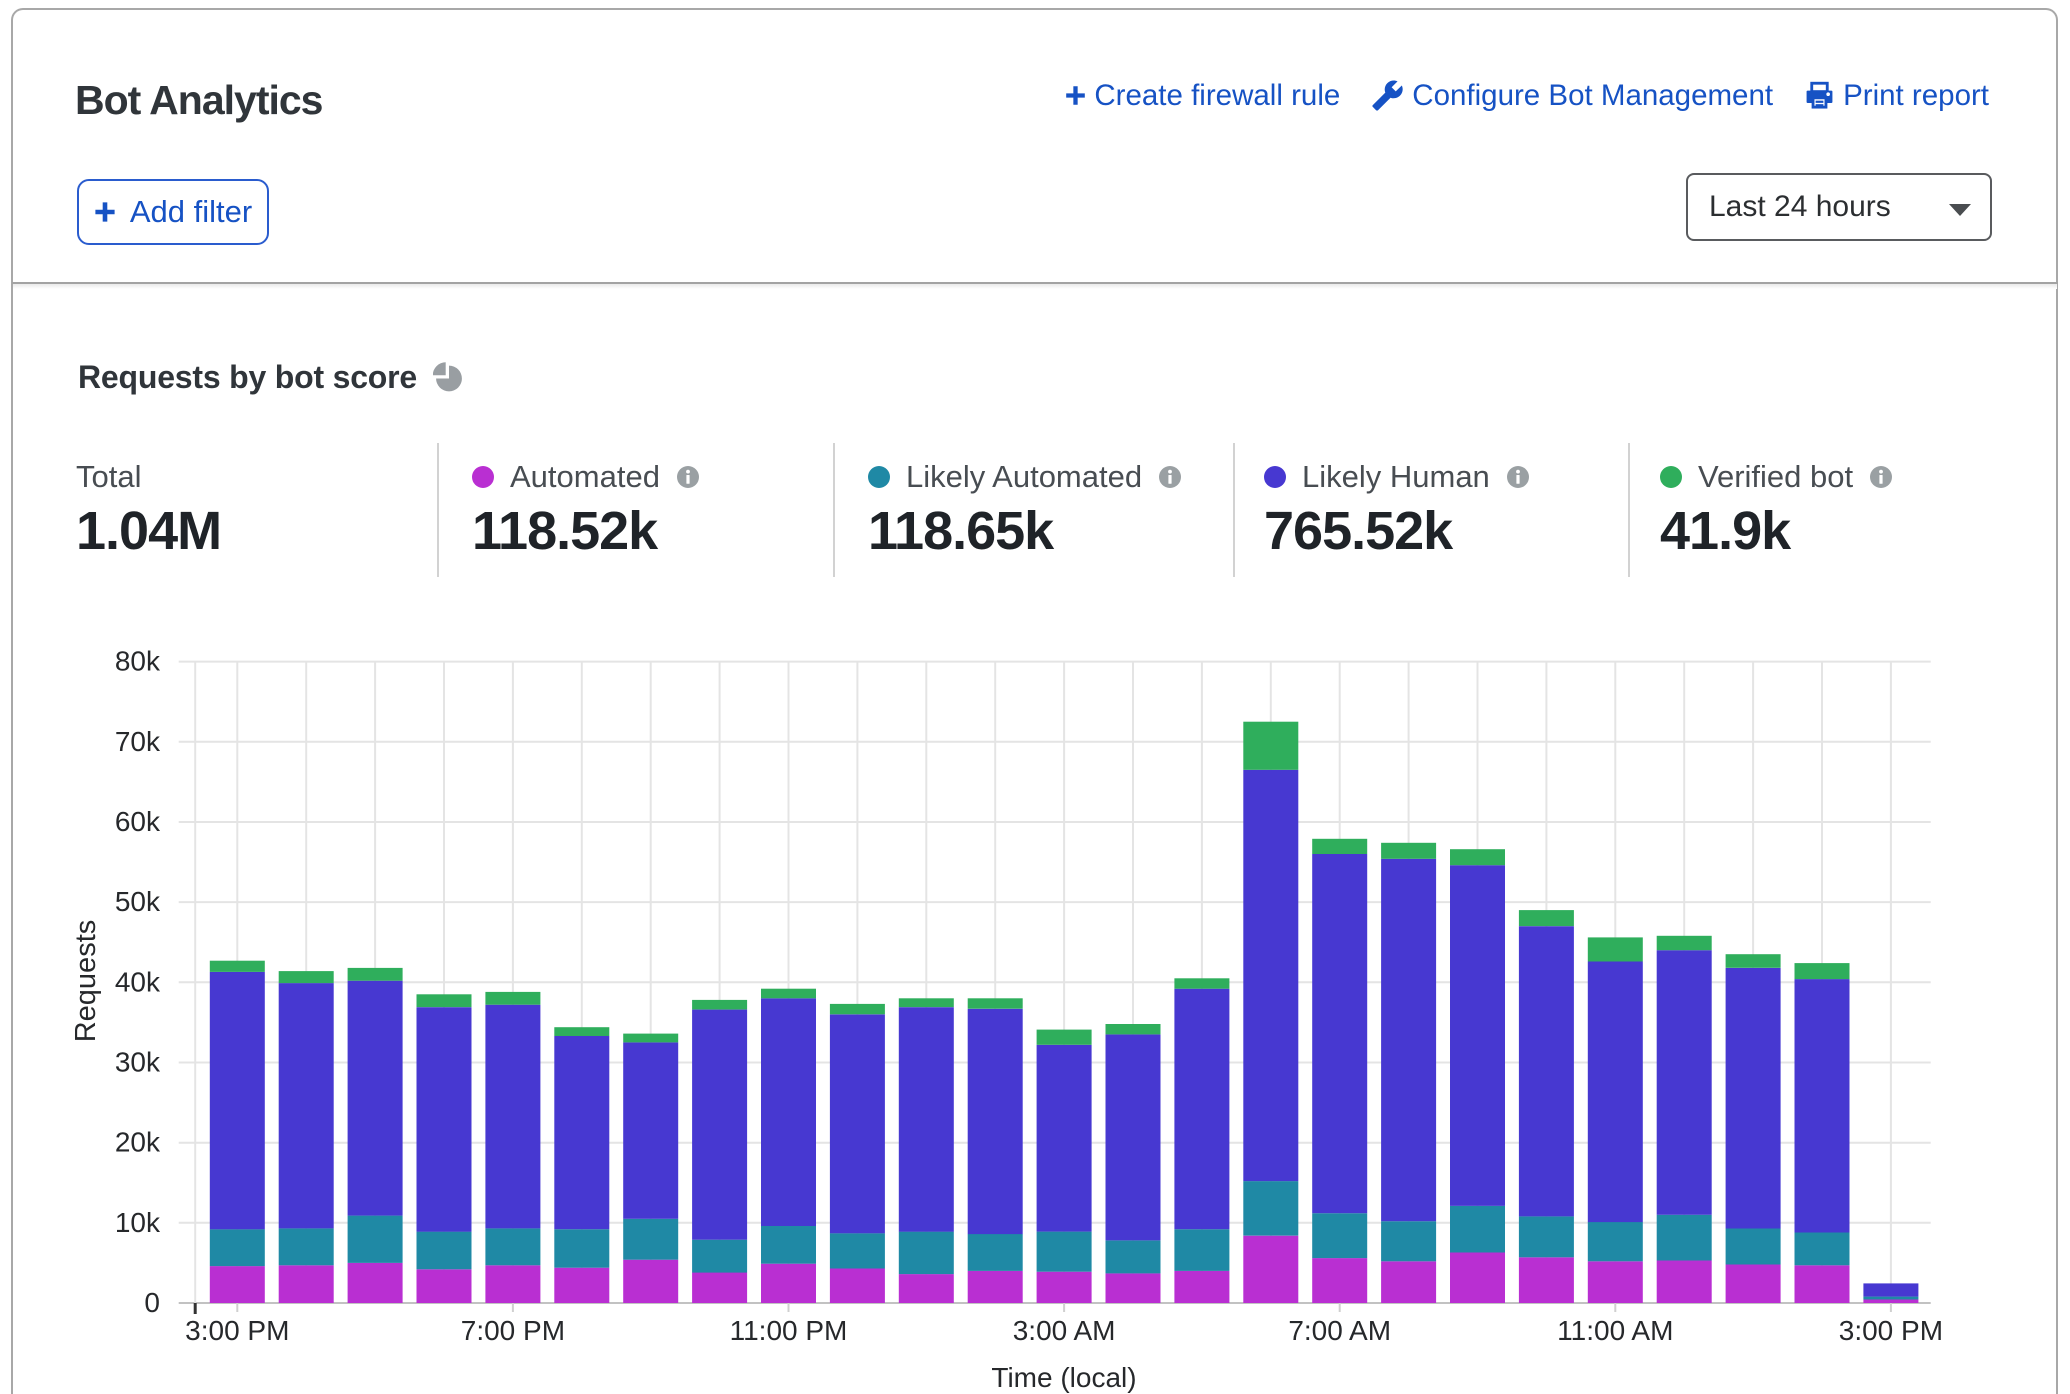 The image size is (2070, 1394). What do you see at coordinates (138, 1062) in the screenshot?
I see `svg-text: 30k` at bounding box center [138, 1062].